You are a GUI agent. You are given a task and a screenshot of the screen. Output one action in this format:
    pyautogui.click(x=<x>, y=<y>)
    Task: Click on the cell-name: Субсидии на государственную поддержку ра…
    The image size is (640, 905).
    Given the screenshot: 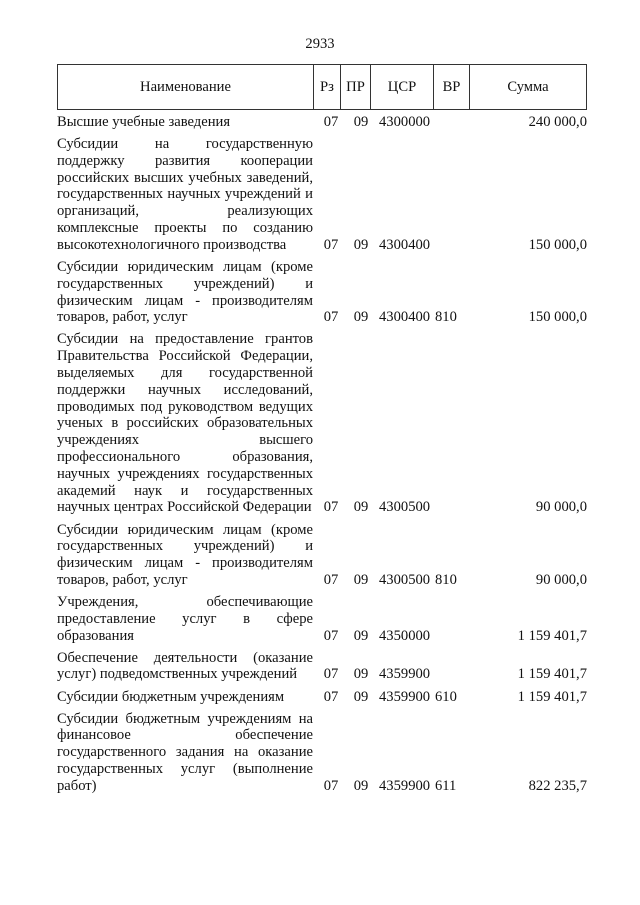 What is the action you would take?
    pyautogui.click(x=185, y=194)
    